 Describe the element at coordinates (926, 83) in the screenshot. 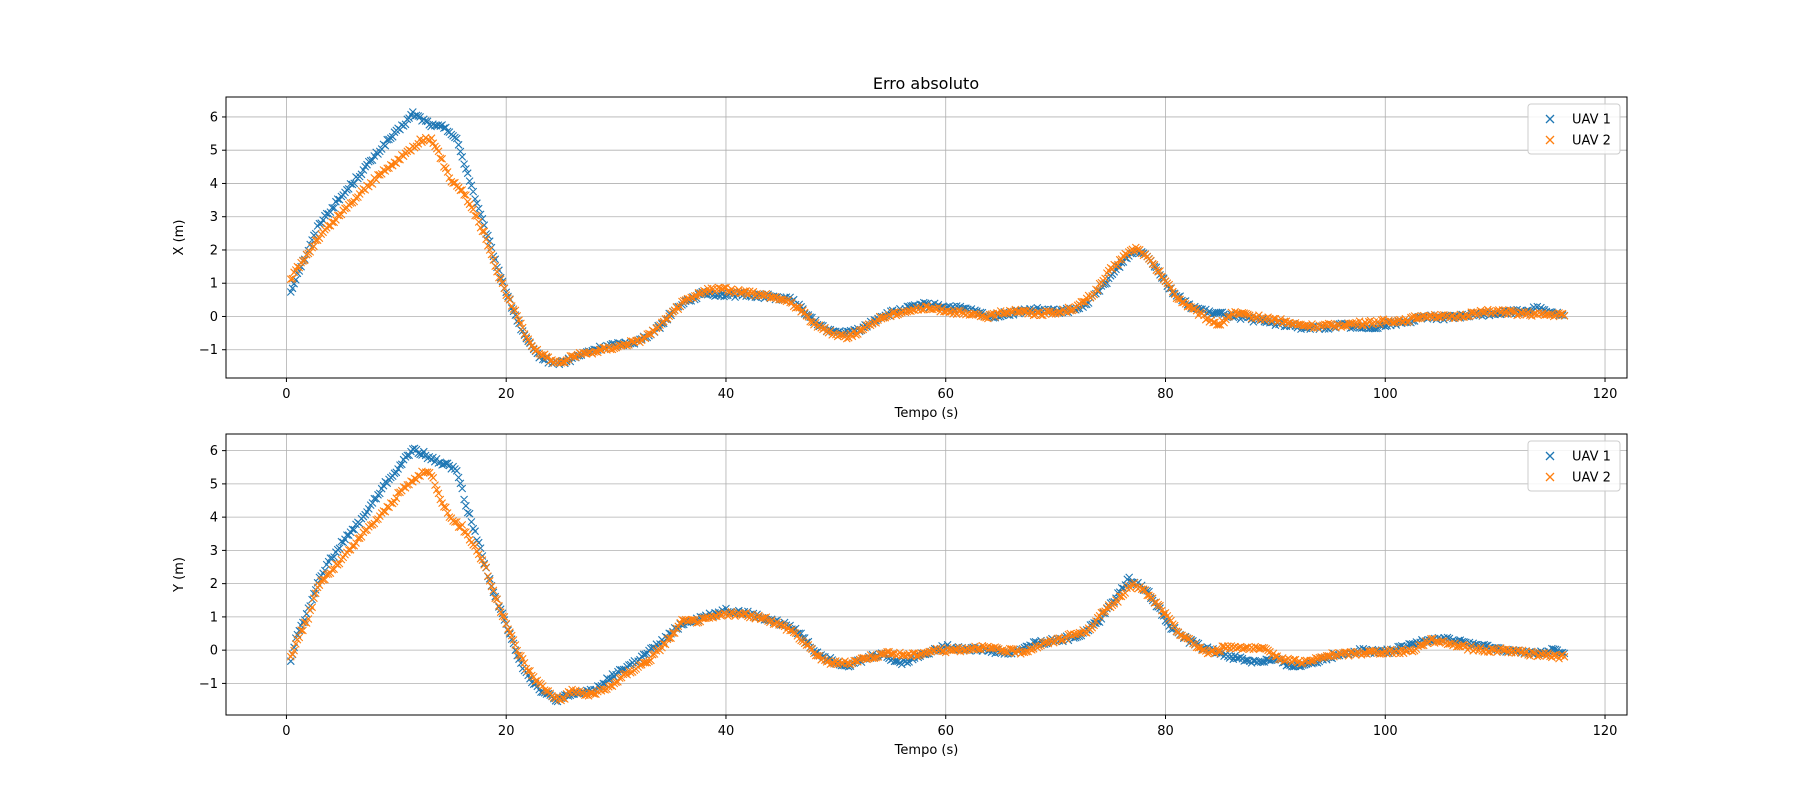

I see `chart-title: Erro absoluto` at that location.